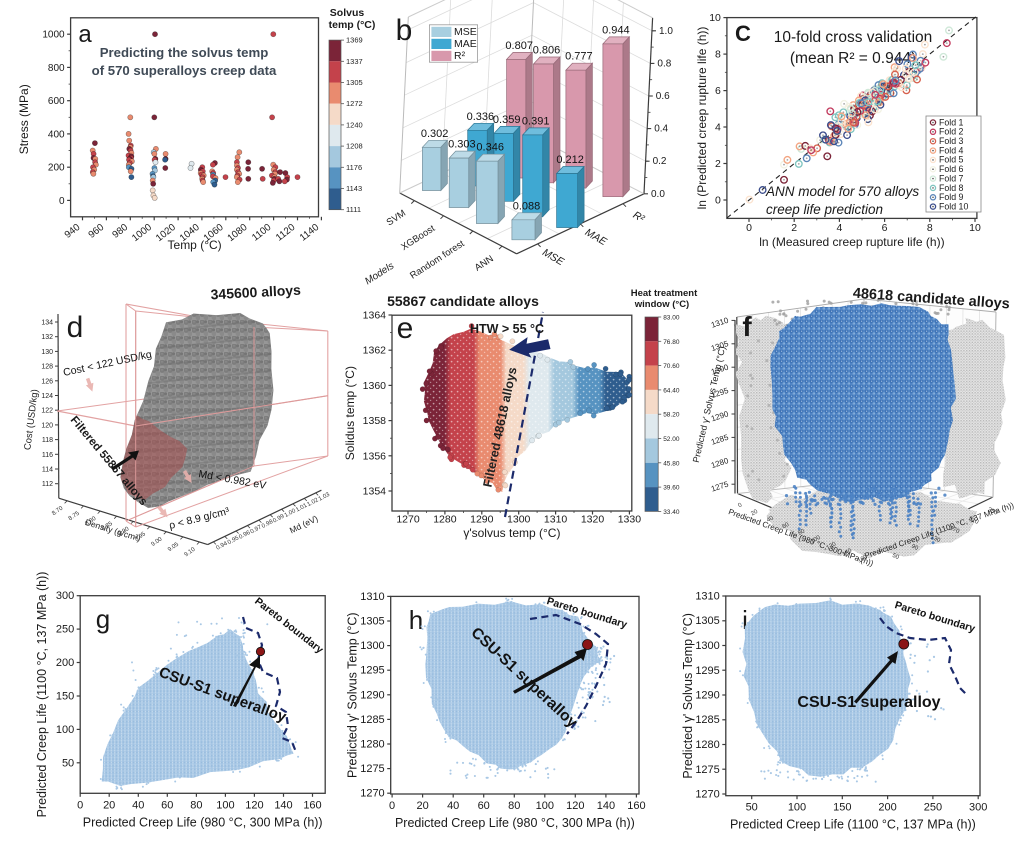  I want to click on svg-text: 20, so click(422, 806).